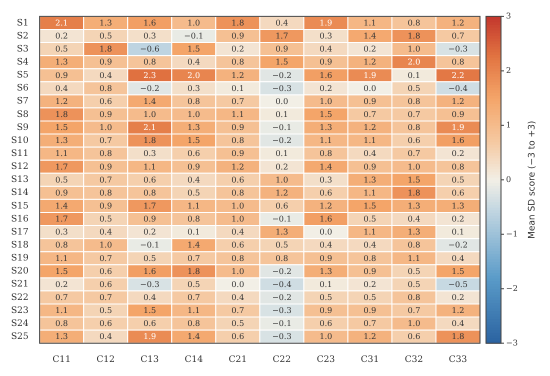 This screenshot has height=376, width=550. I want to click on y-tick-label: S11, so click(19, 154).